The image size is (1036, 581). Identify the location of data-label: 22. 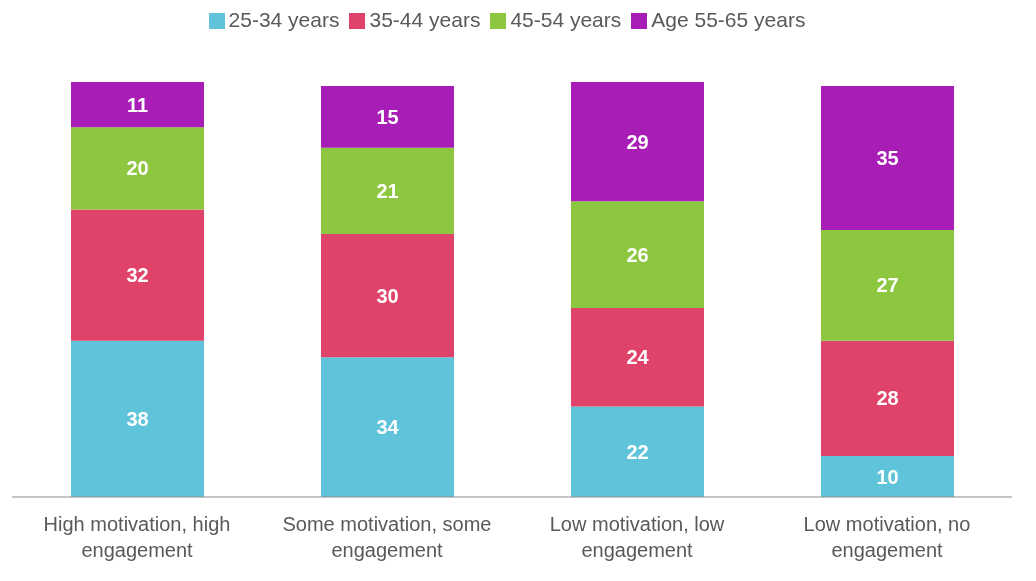
(637, 451).